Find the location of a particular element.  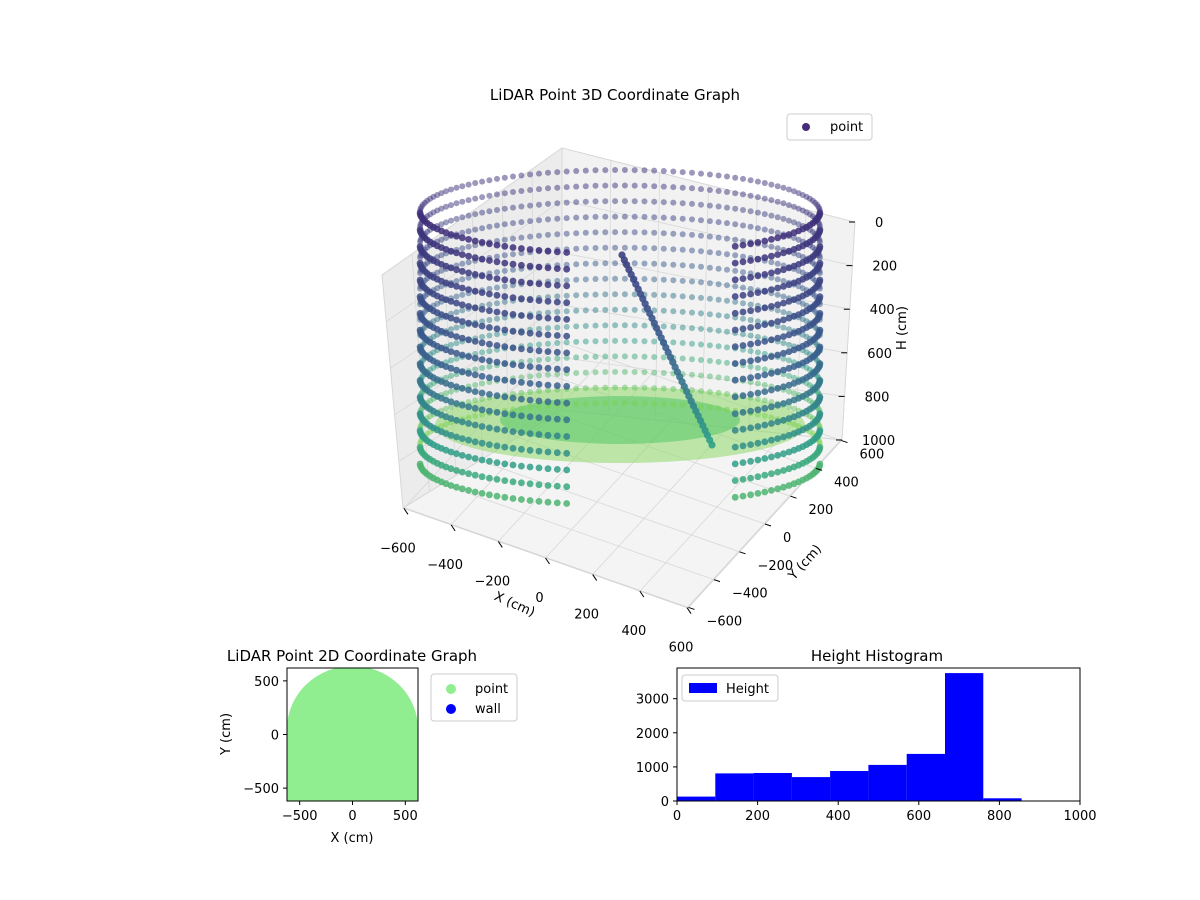

y-tick-label-histogram: 0 is located at coordinates (665, 802).